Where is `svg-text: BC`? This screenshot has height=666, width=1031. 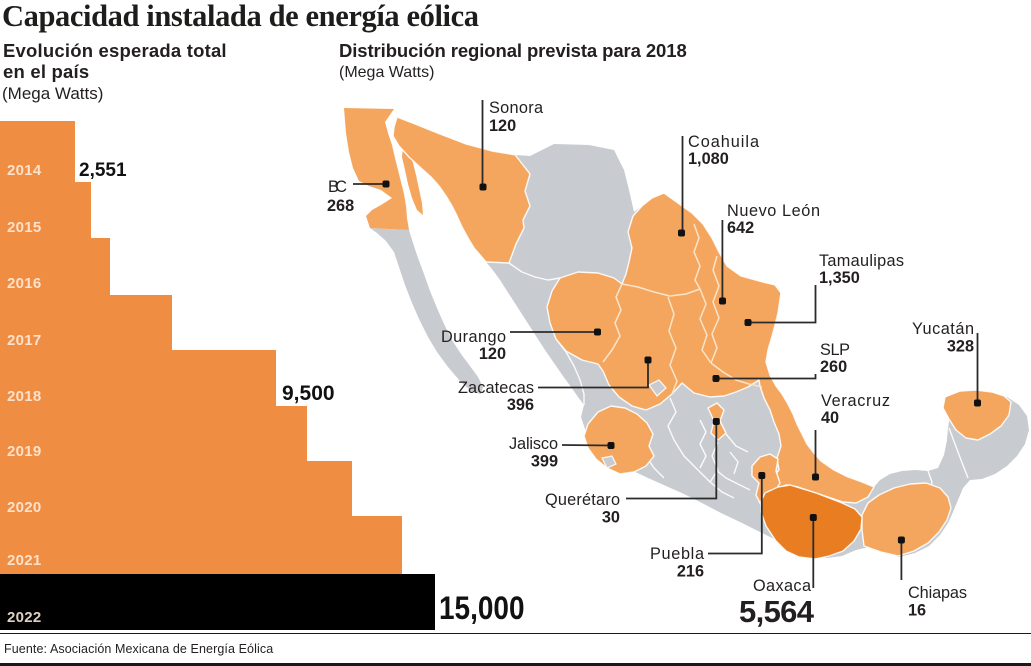
svg-text: BC is located at coordinates (337, 187).